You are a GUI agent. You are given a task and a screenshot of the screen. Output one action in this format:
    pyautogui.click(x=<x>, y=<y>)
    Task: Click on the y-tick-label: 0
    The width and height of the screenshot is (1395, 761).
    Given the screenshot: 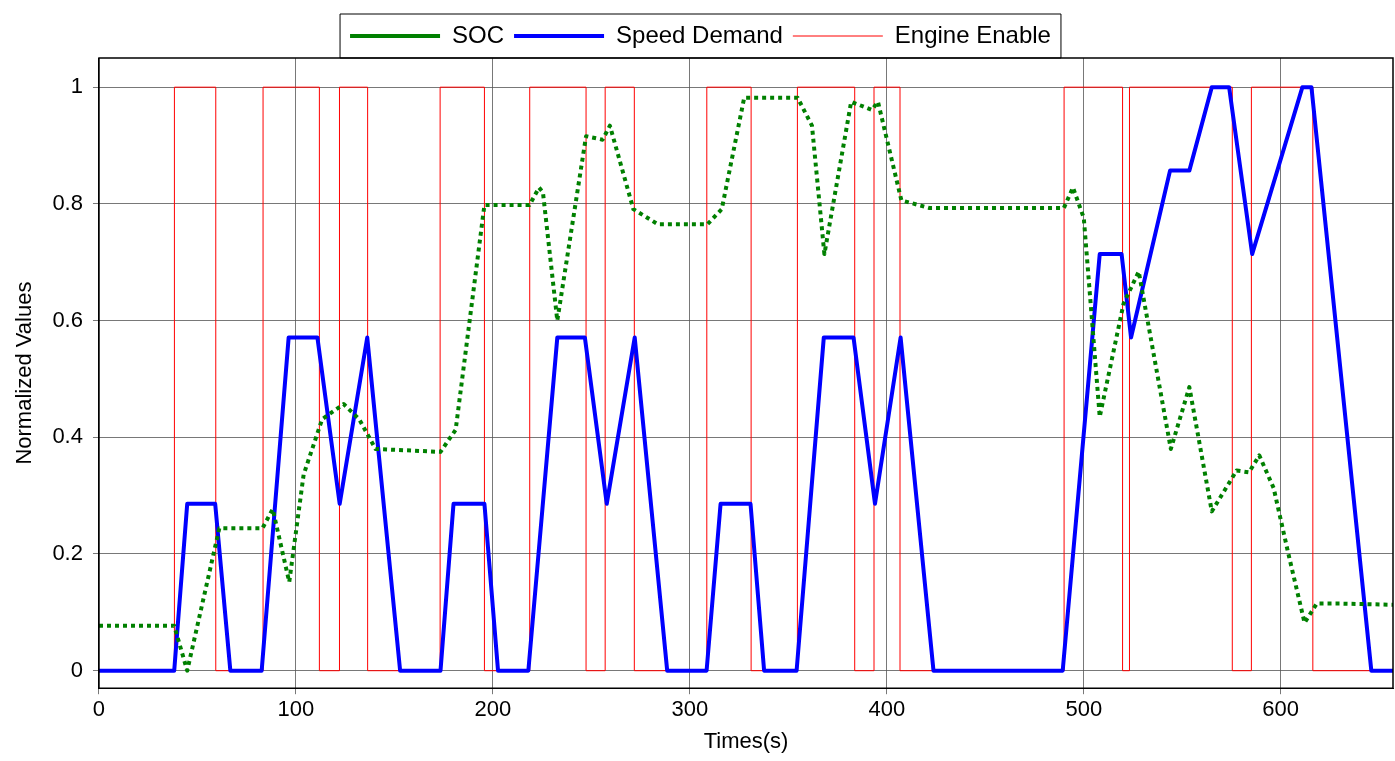 What is the action you would take?
    pyautogui.click(x=76, y=669)
    